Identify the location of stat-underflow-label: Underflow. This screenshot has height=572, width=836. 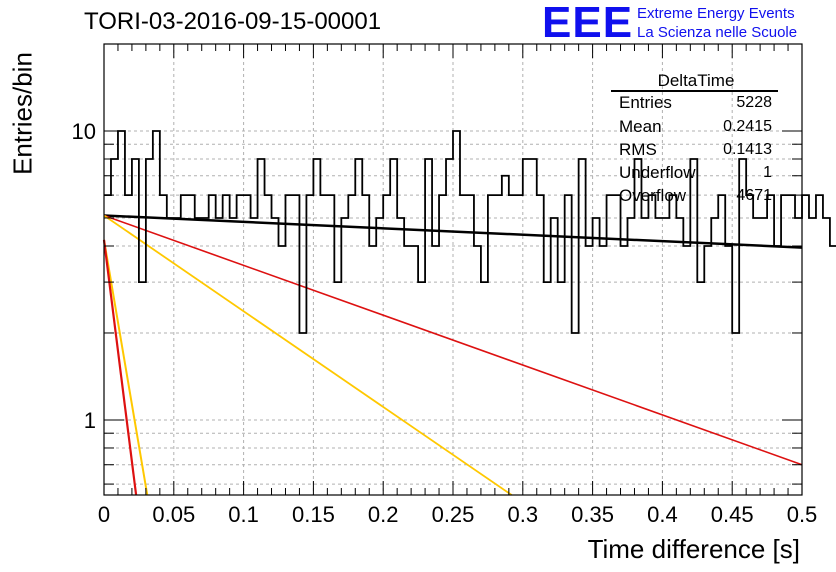
(657, 172).